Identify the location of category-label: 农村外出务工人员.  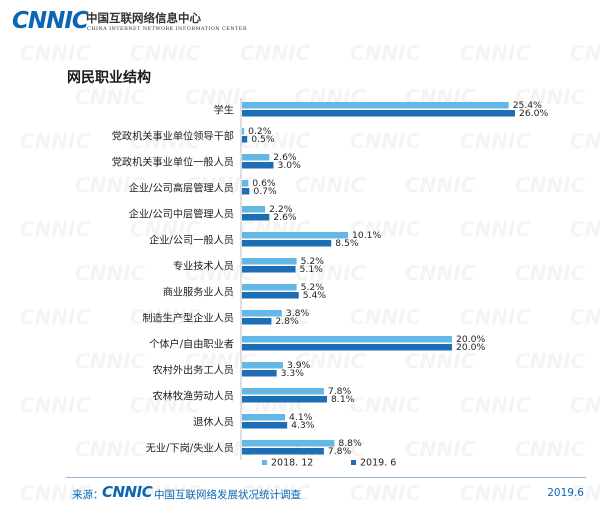
(194, 369).